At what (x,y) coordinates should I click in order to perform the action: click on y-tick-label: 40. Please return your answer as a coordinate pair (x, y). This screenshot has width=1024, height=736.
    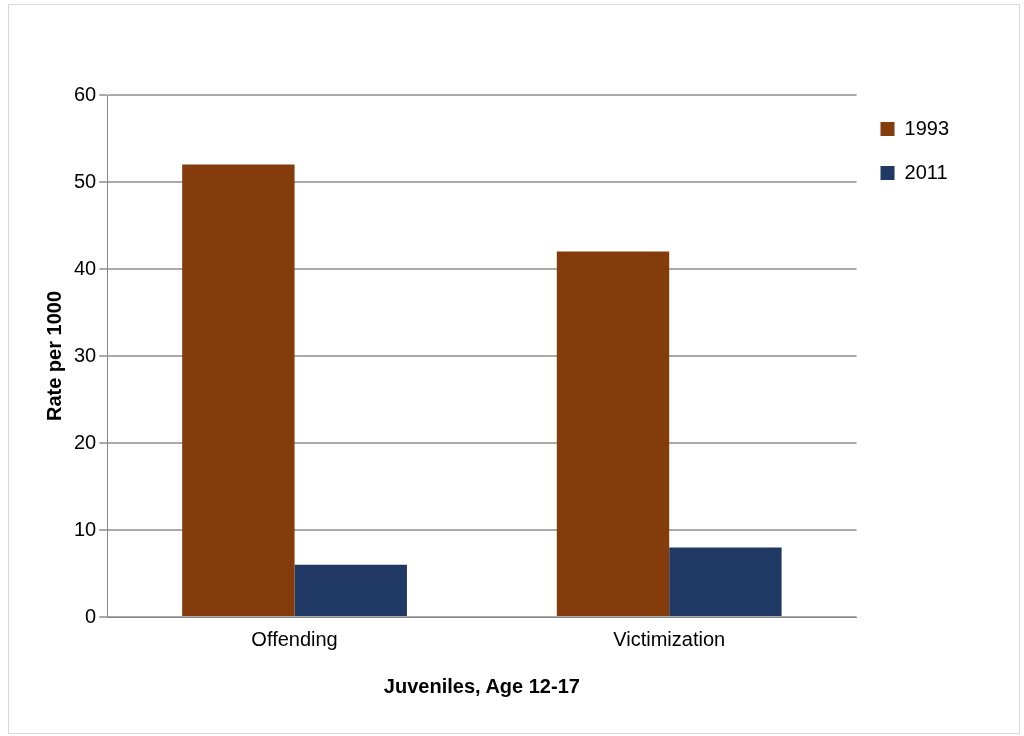
    Looking at the image, I should click on (85, 267).